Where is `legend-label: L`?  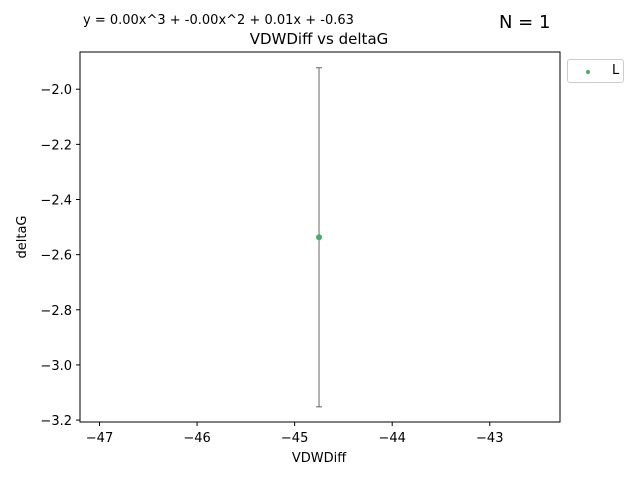 legend-label: L is located at coordinates (616, 70).